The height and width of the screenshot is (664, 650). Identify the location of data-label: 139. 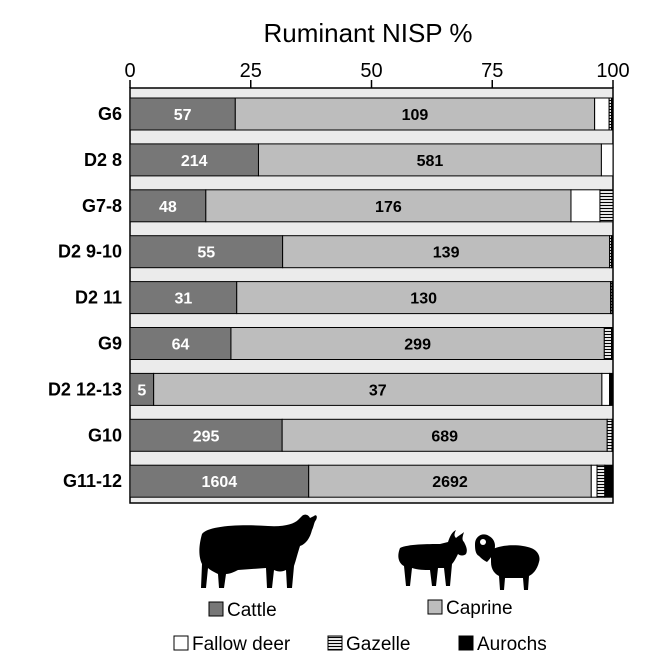
(446, 253).